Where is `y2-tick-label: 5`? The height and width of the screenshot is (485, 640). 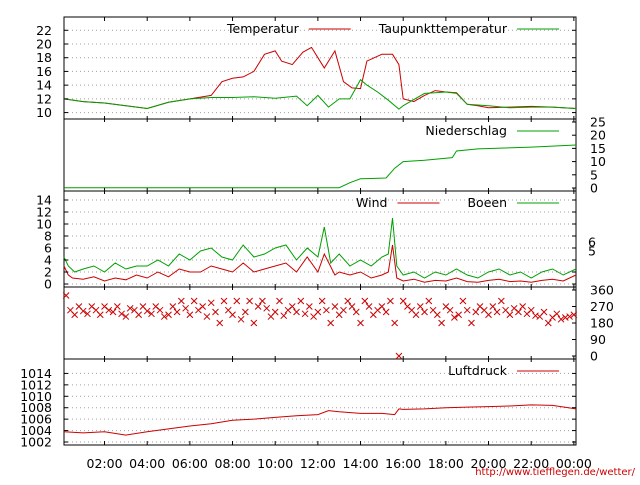
y2-tick-label: 5 is located at coordinates (592, 251).